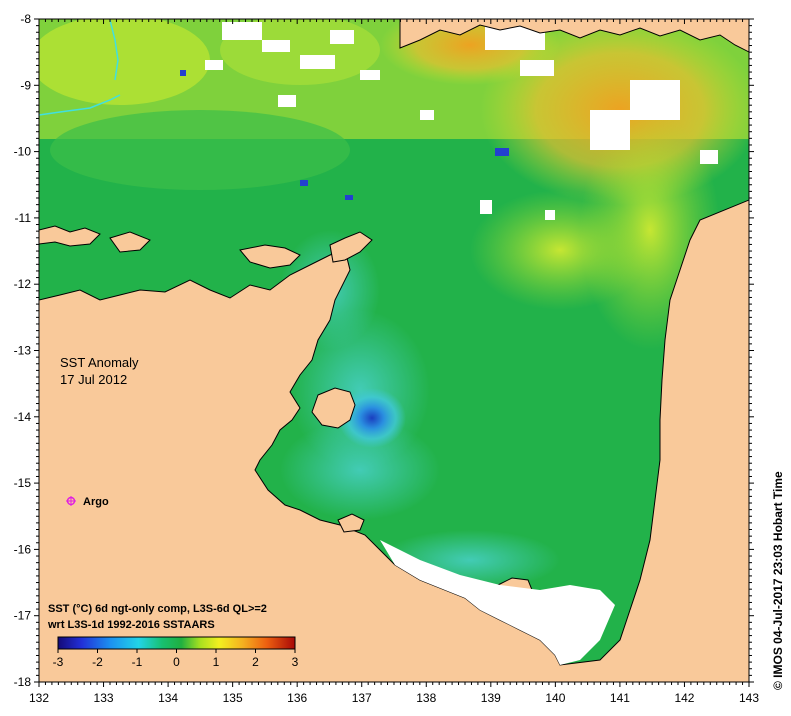 The image size is (791, 716). I want to click on x-tick-label: 135, so click(233, 698).